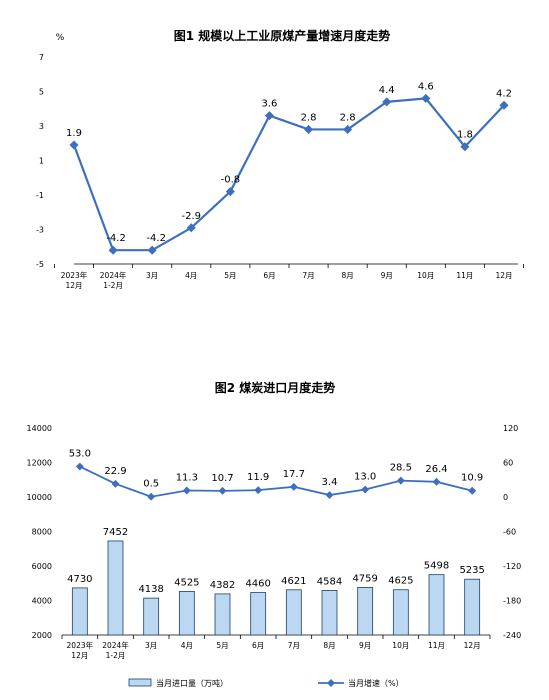  I want to click on chart-2-growth-label: 13.0, so click(365, 477).